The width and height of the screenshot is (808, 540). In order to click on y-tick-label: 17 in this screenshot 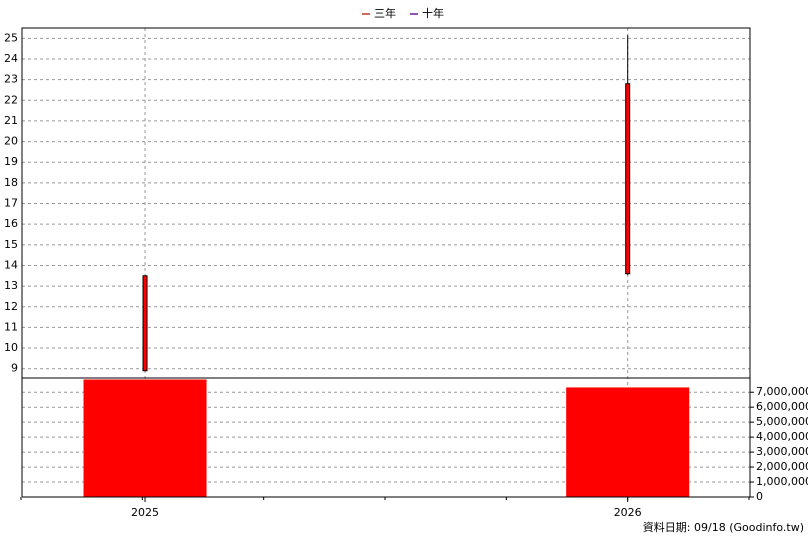, I will do `click(11, 203)`.